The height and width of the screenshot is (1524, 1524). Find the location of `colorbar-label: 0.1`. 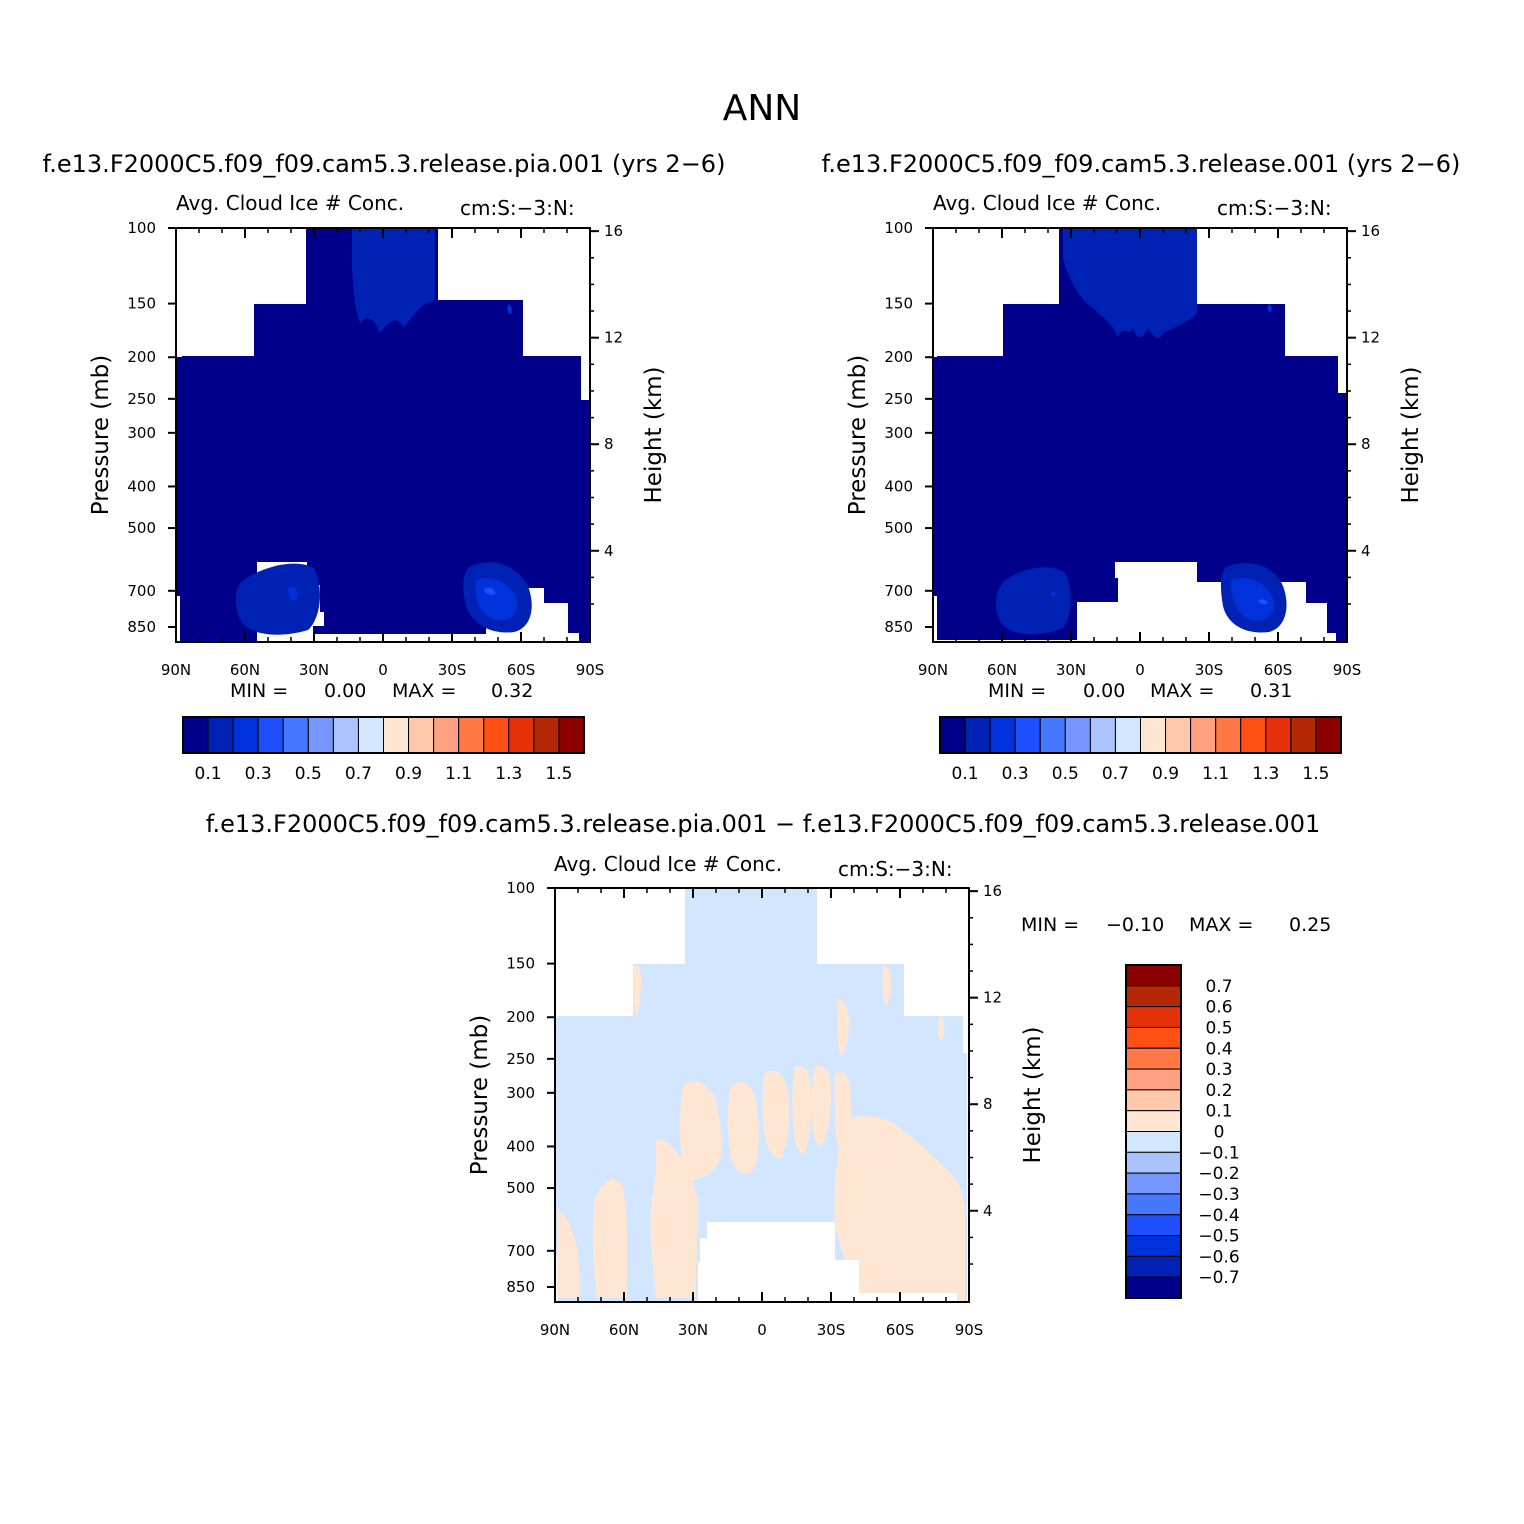

colorbar-label: 0.1 is located at coordinates (208, 774).